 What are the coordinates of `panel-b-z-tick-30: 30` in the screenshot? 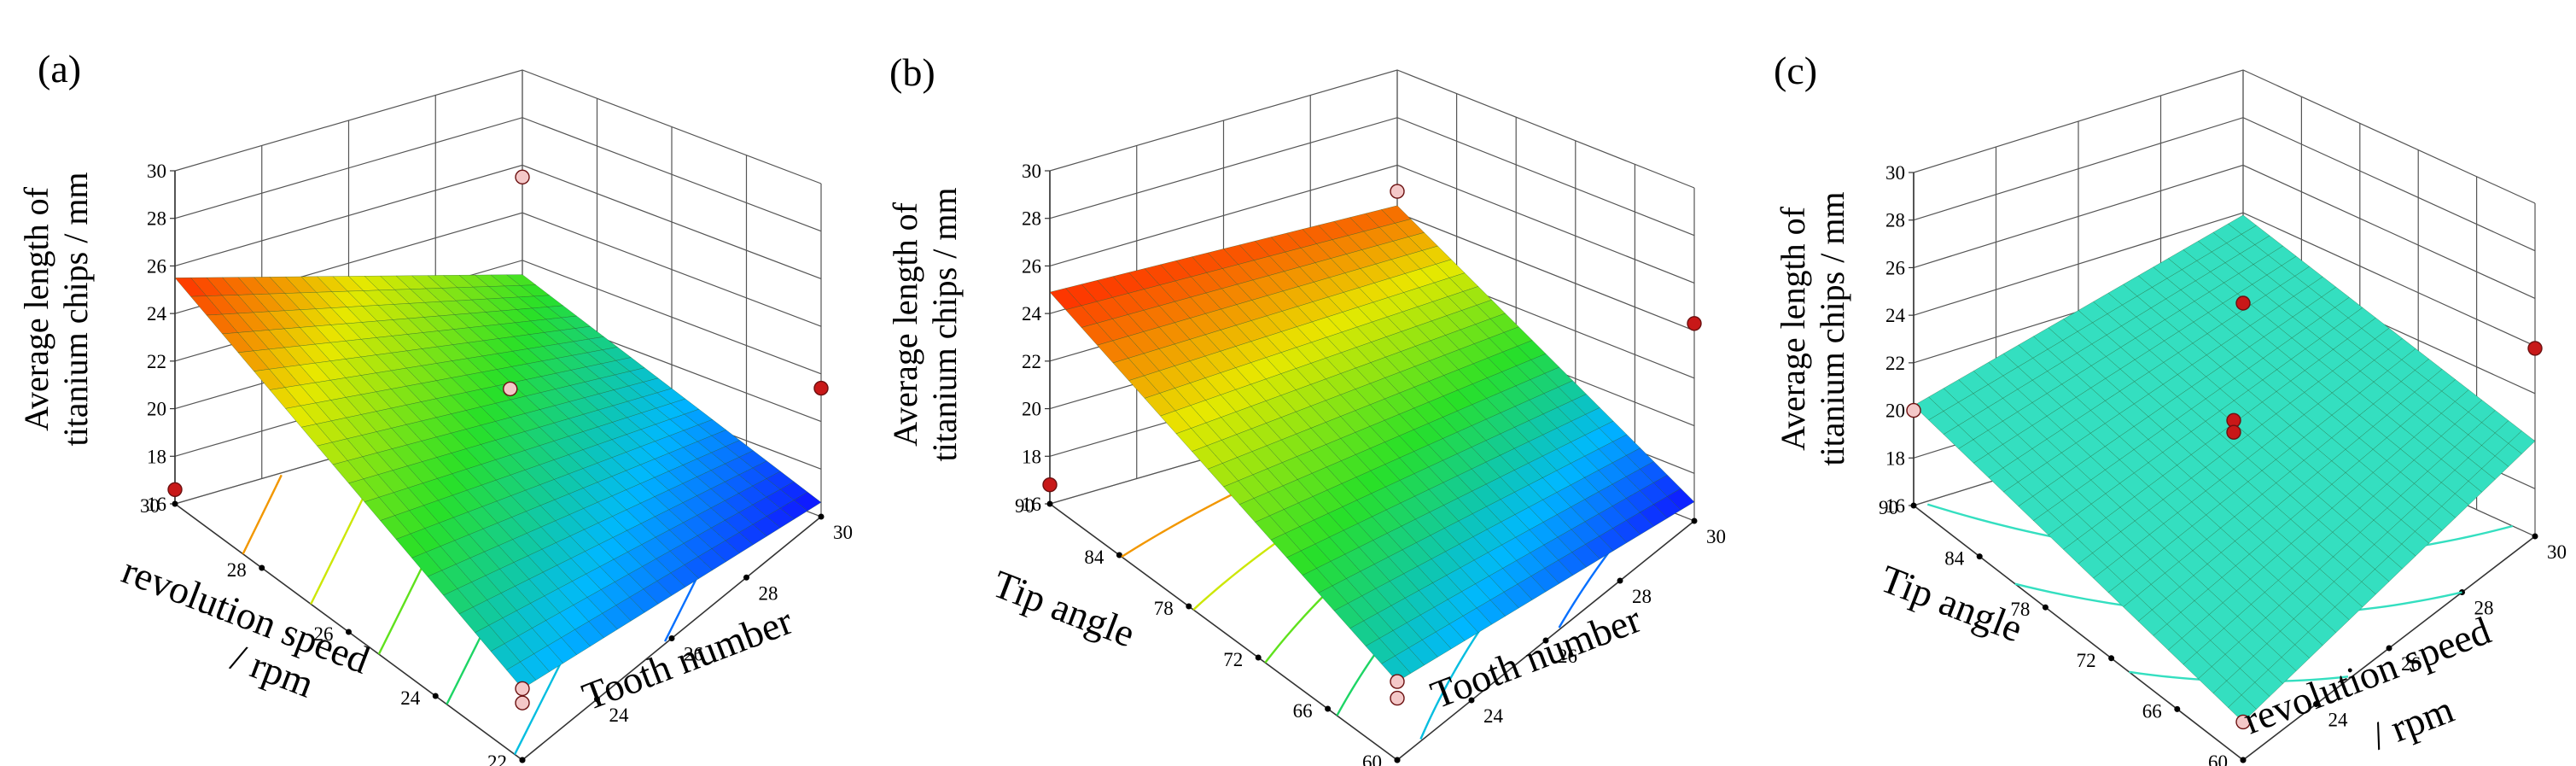 It's located at (1031, 171).